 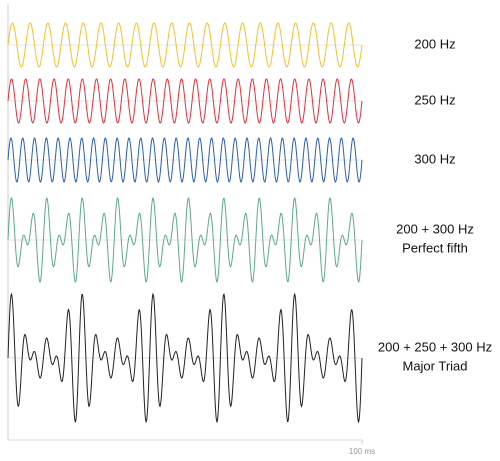 What do you see at coordinates (435, 228) in the screenshot?
I see `series-label: 200 + 300 Hz` at bounding box center [435, 228].